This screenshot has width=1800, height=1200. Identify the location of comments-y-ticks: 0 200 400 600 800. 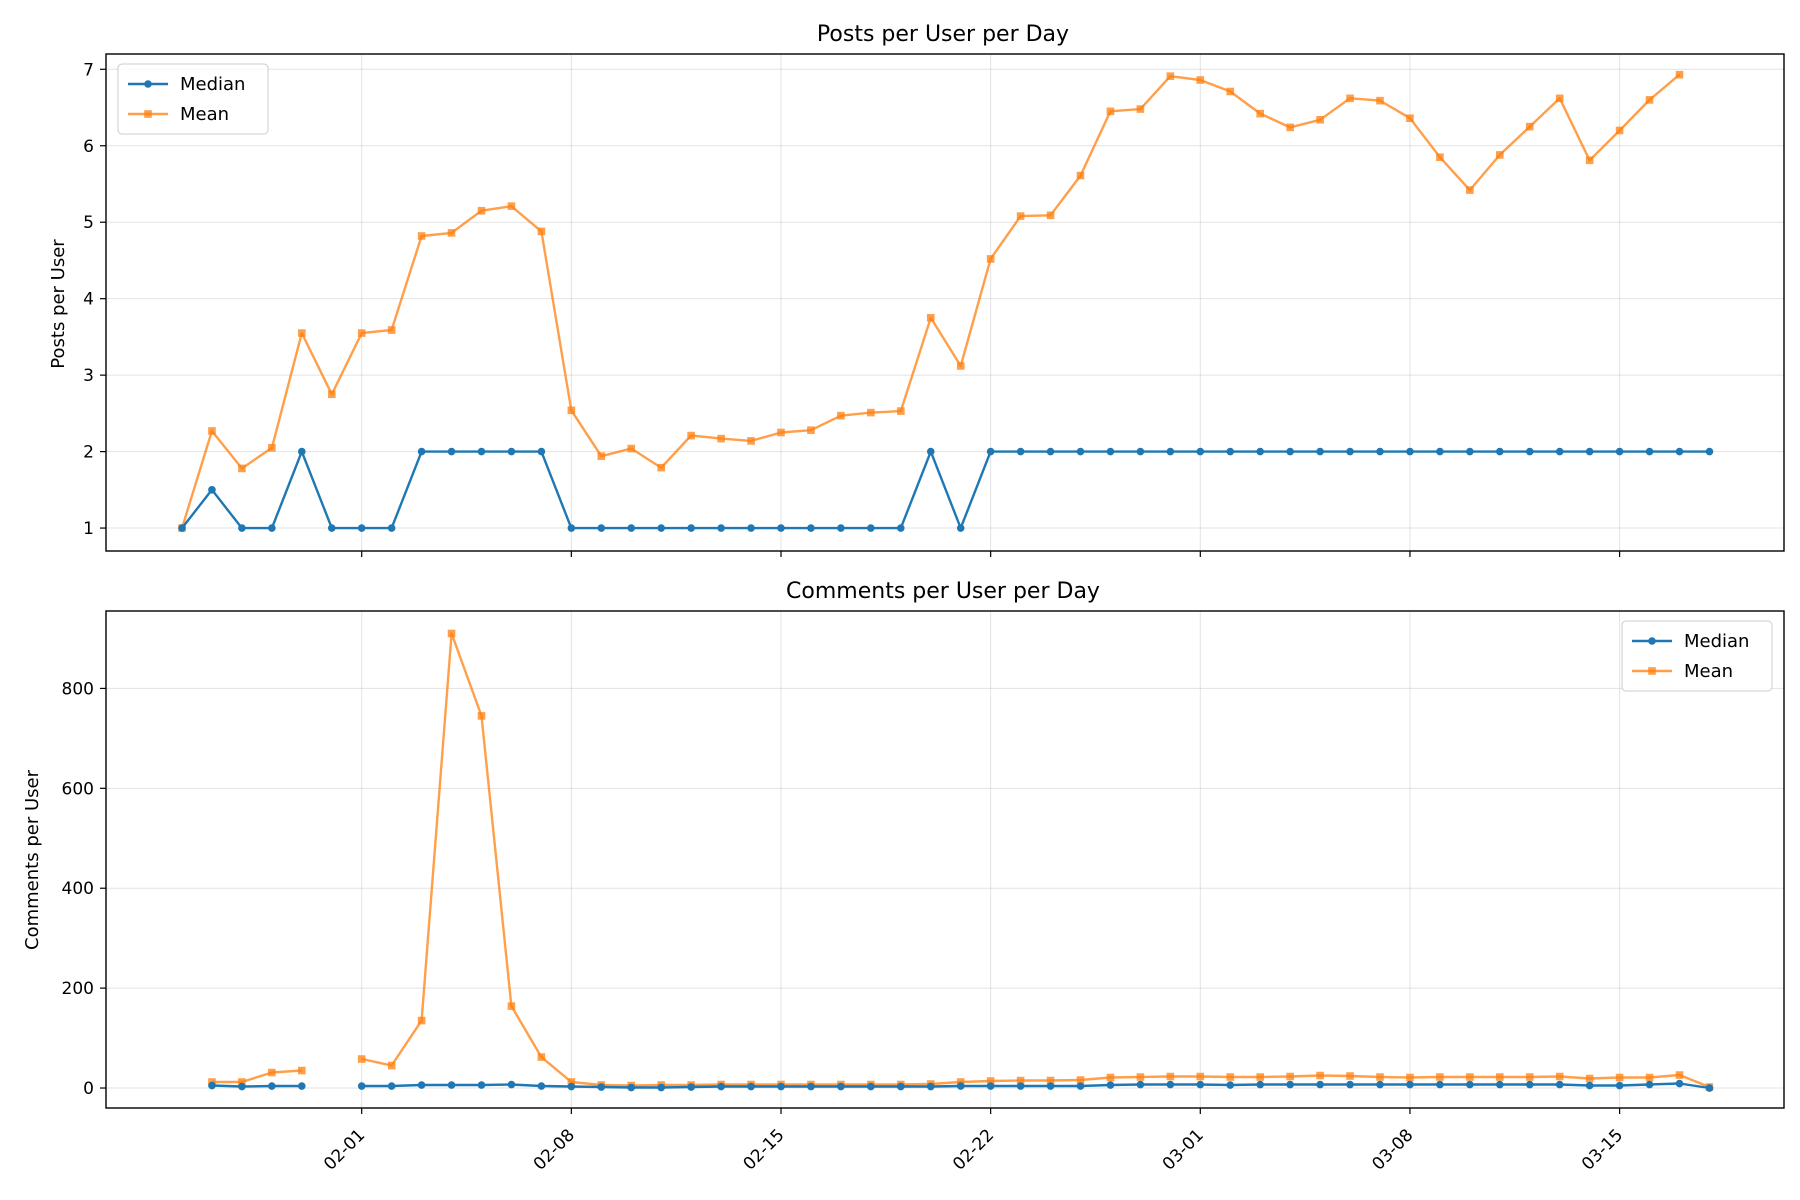
(84, 889).